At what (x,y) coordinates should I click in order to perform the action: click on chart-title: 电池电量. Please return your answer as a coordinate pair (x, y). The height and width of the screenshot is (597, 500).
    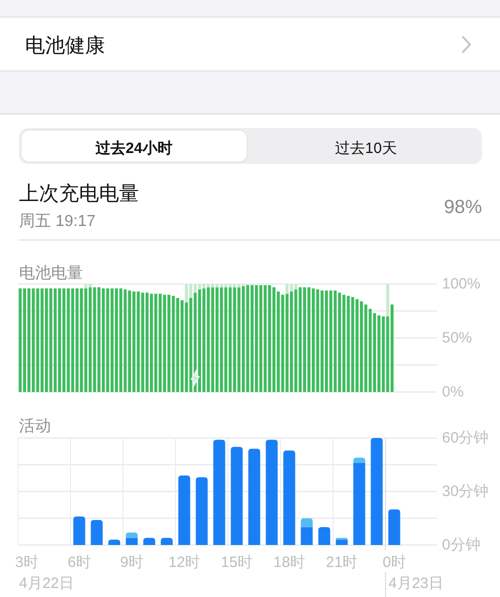
    Looking at the image, I should click on (51, 273).